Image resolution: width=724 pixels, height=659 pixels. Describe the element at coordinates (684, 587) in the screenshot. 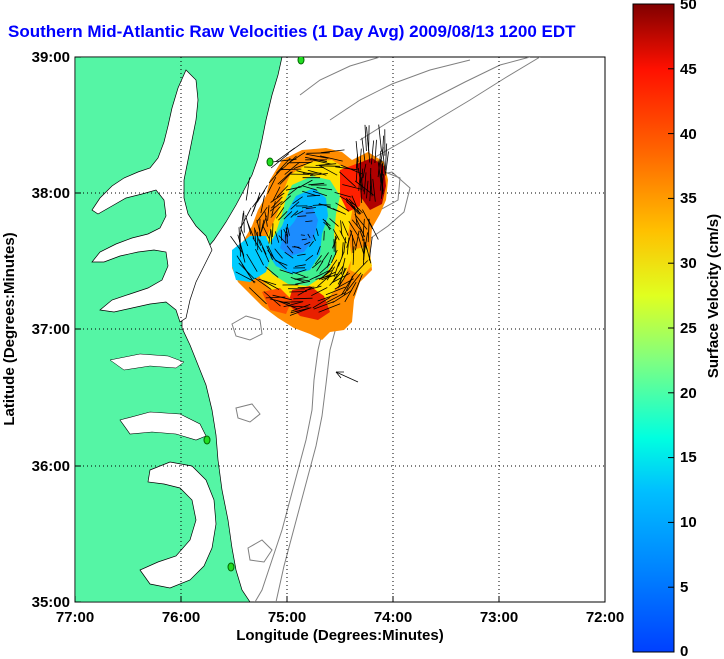

I see `colorbar-tick-label: 5` at that location.